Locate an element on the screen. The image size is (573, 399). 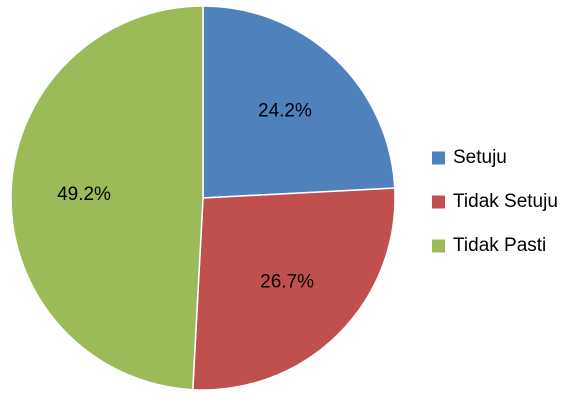
legend-label-setuju: Setuju is located at coordinates (480, 157).